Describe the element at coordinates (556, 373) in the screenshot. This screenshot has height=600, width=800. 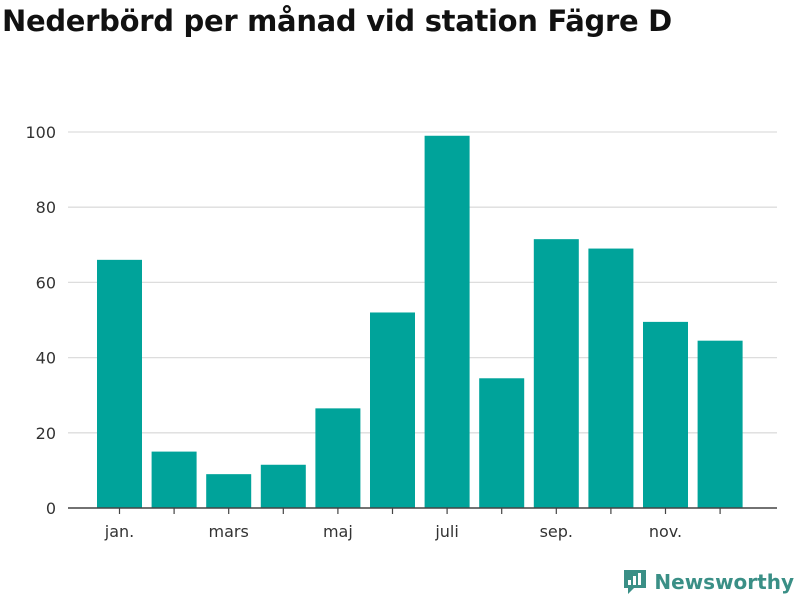
I see `bar-sep` at that location.